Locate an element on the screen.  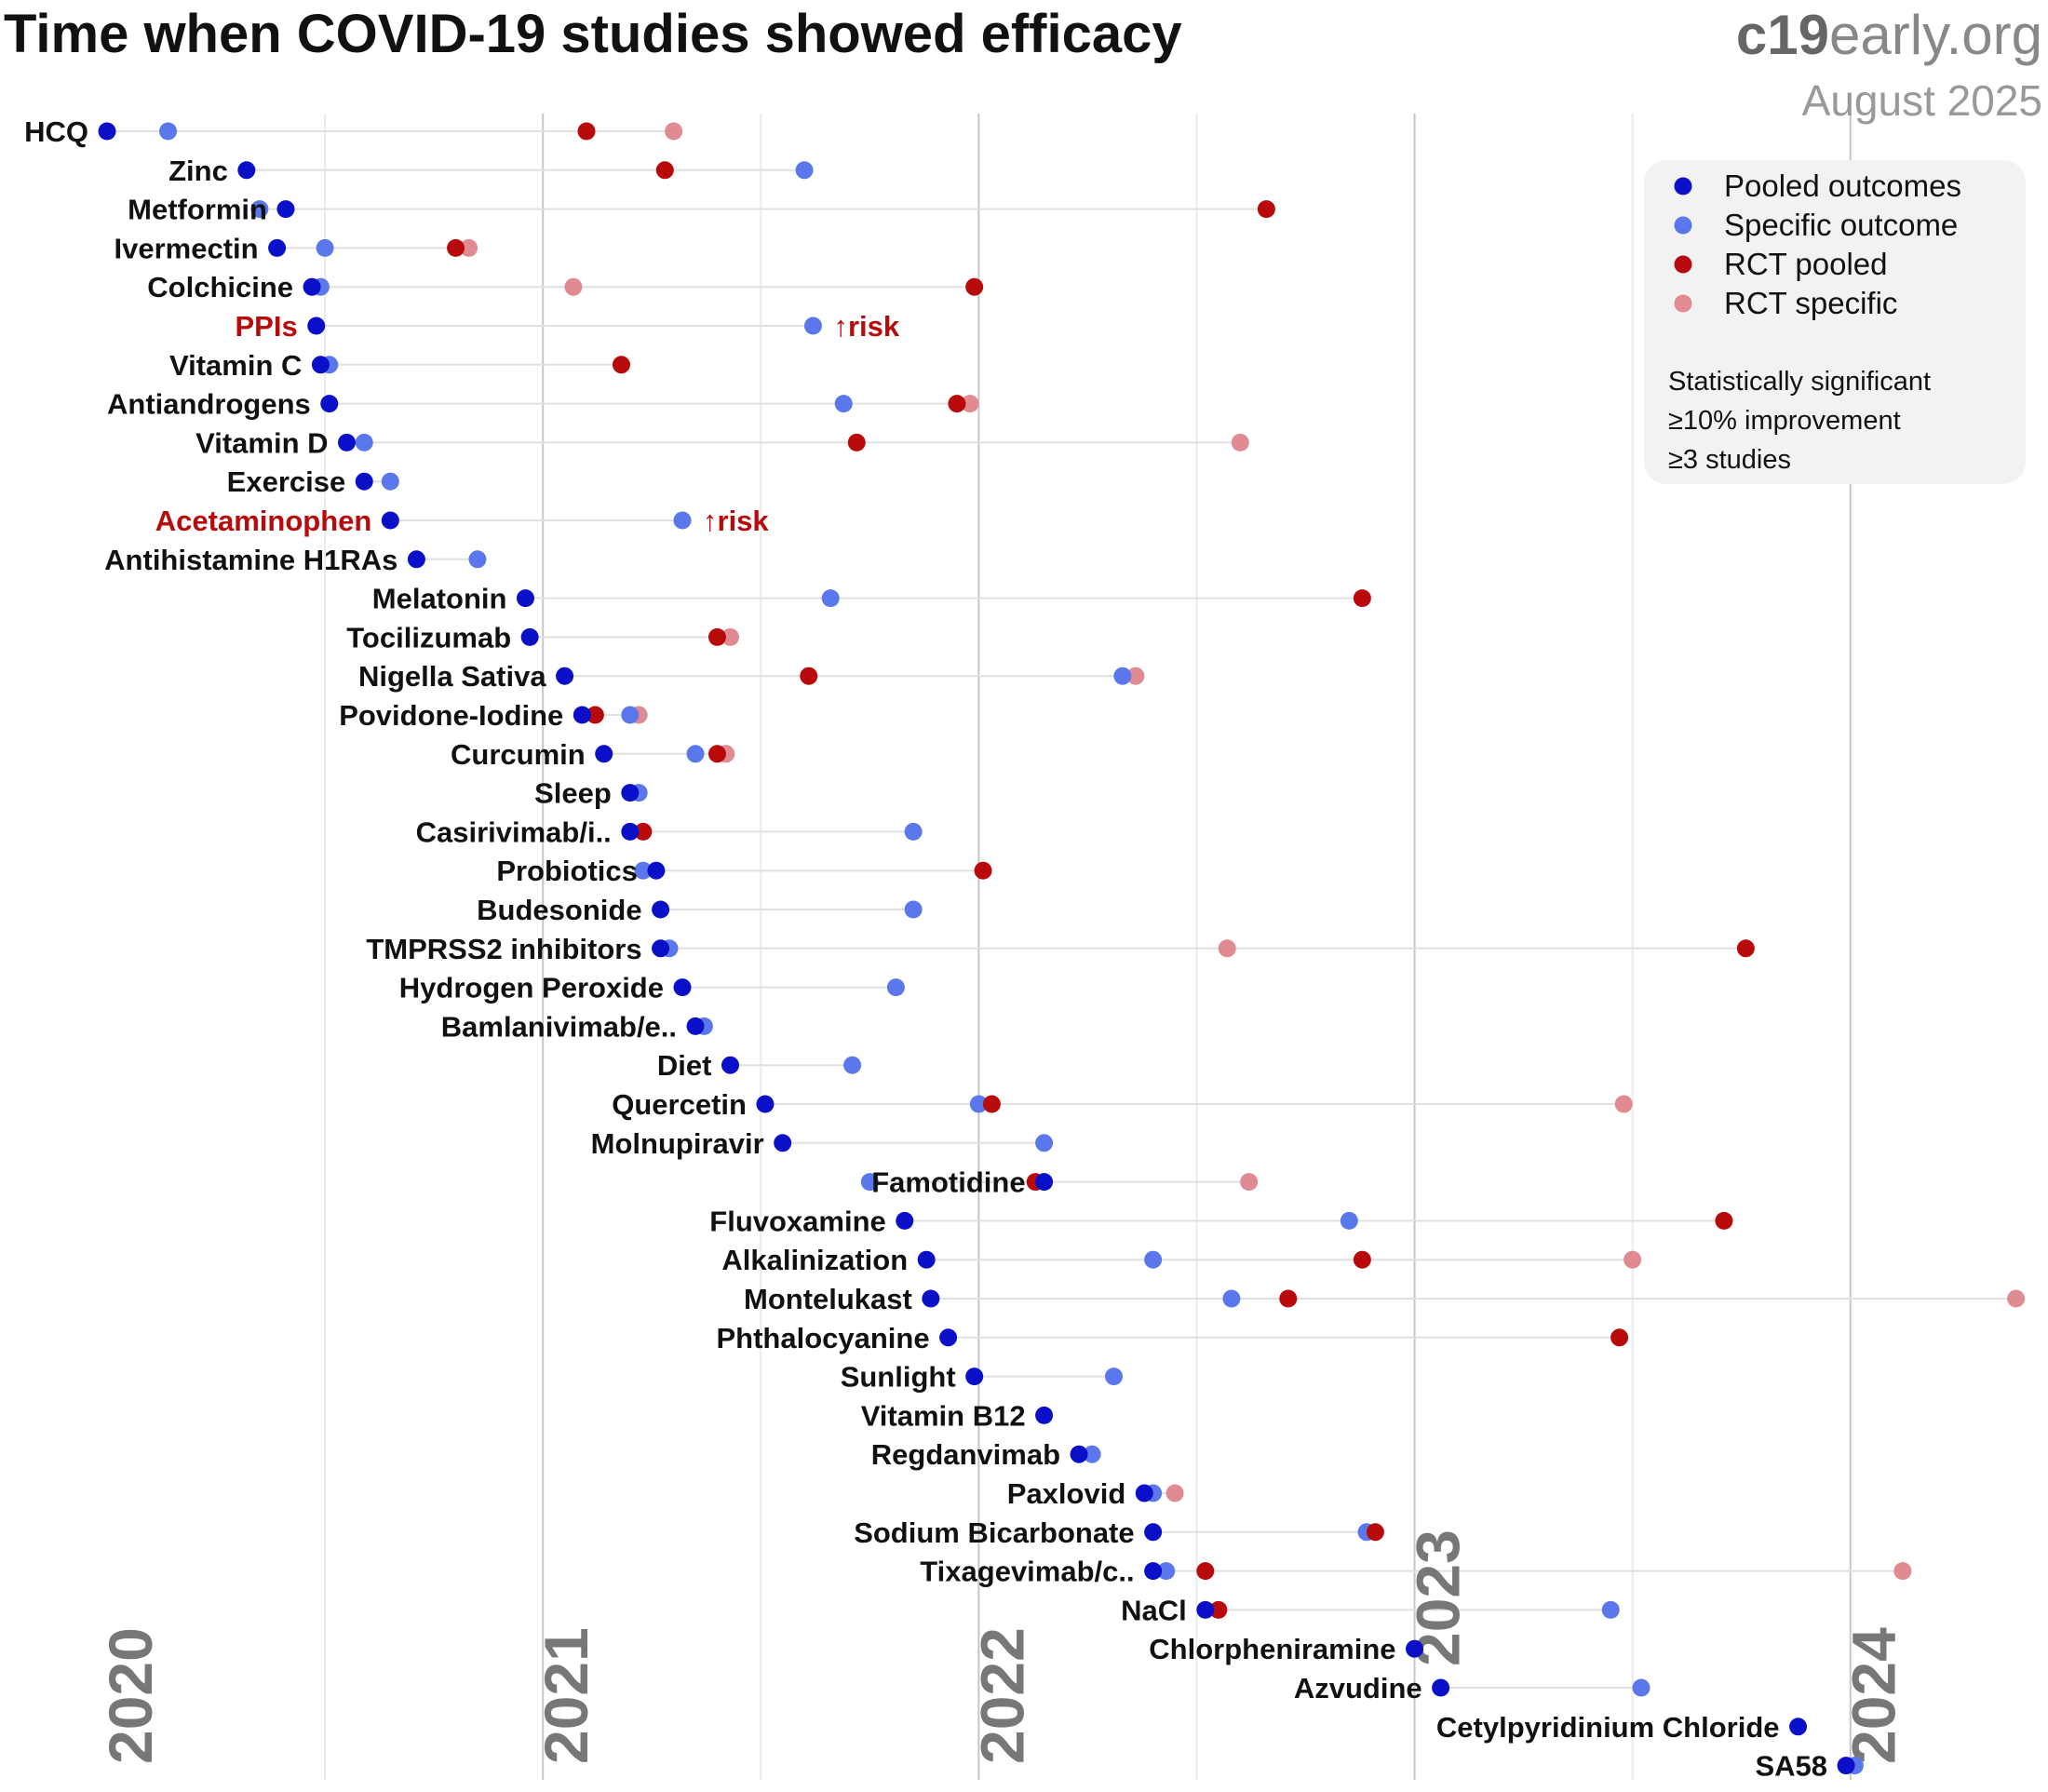
brand-logo: c19early.org is located at coordinates (1889, 35).